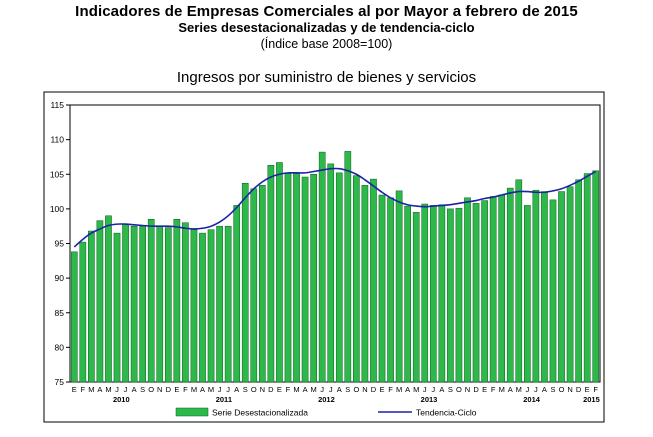 The image size is (653, 437). What do you see at coordinates (224, 399) in the screenshot?
I see `x-year-label: 2011` at bounding box center [224, 399].